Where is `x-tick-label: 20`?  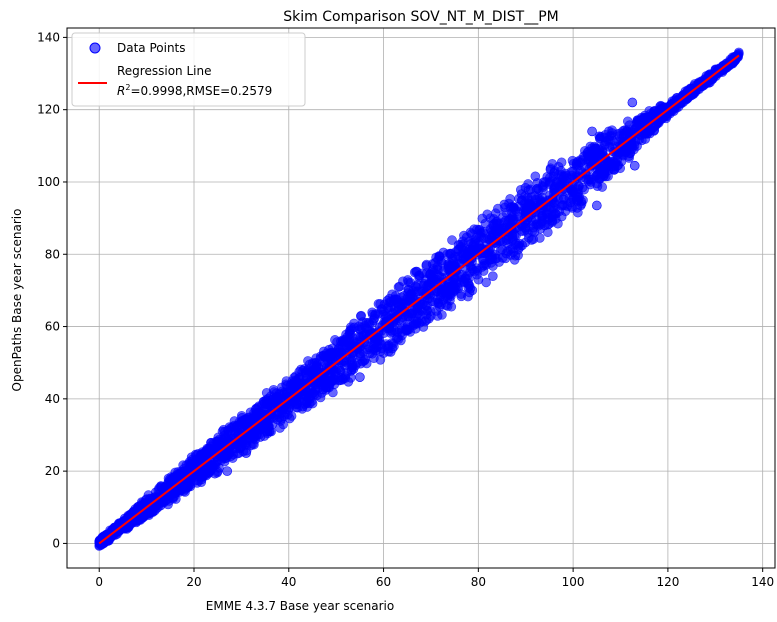
x-tick-label: 20 is located at coordinates (193, 582).